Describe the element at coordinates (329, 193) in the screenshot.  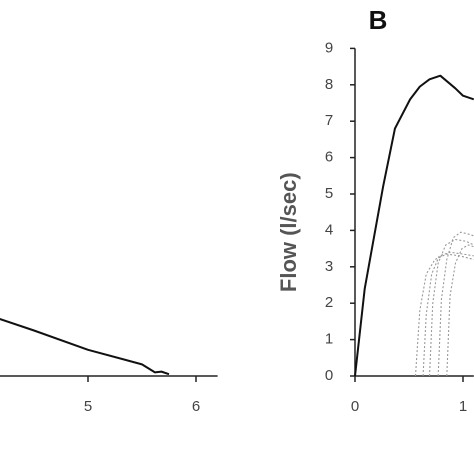
I see `y-tick-label: 5` at that location.